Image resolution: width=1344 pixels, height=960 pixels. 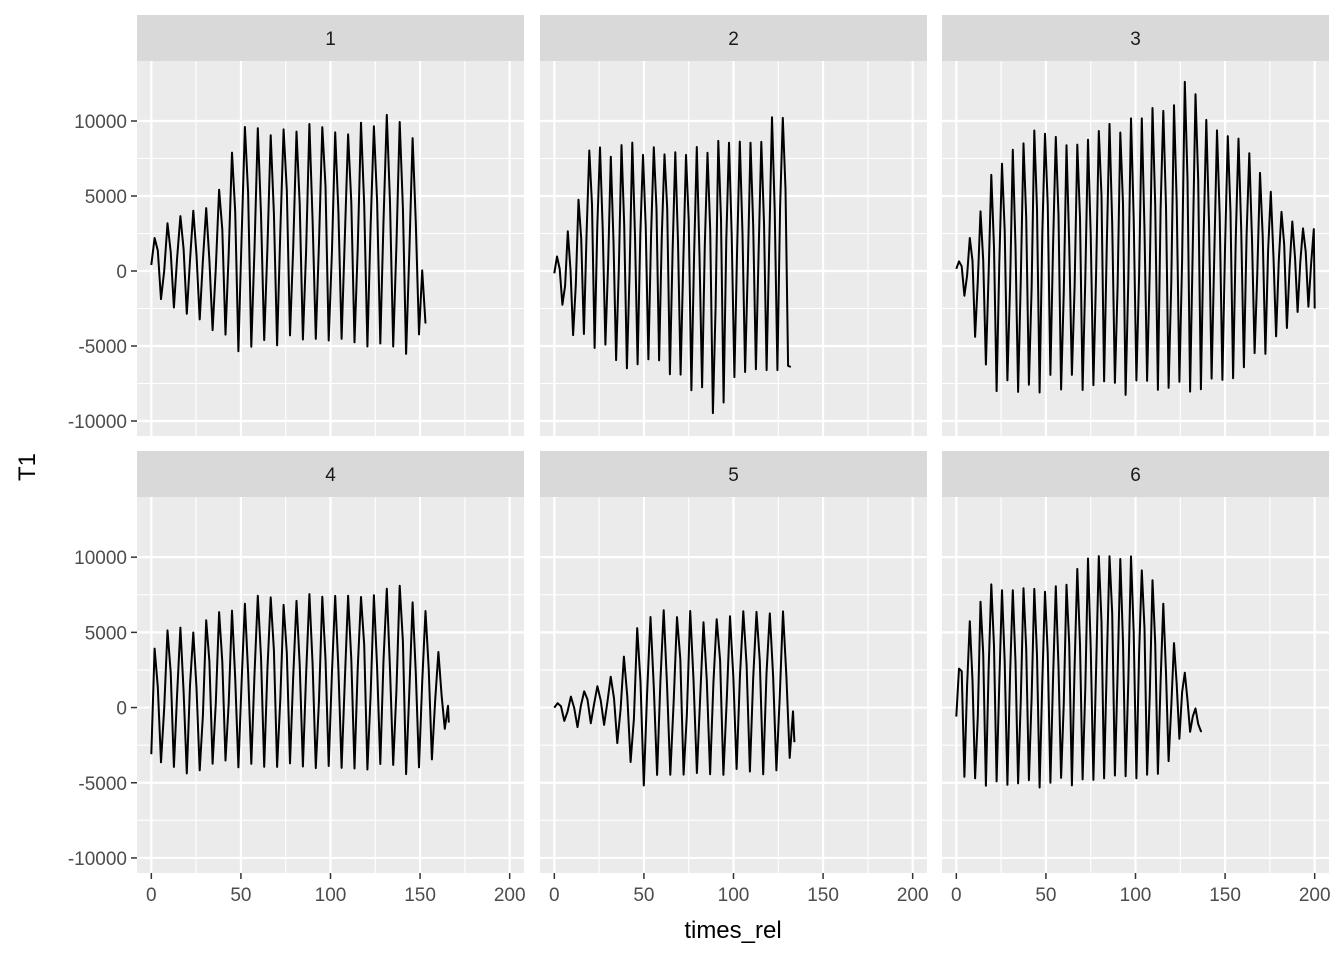 What do you see at coordinates (732, 930) in the screenshot?
I see `x-axis-title: times_rel` at bounding box center [732, 930].